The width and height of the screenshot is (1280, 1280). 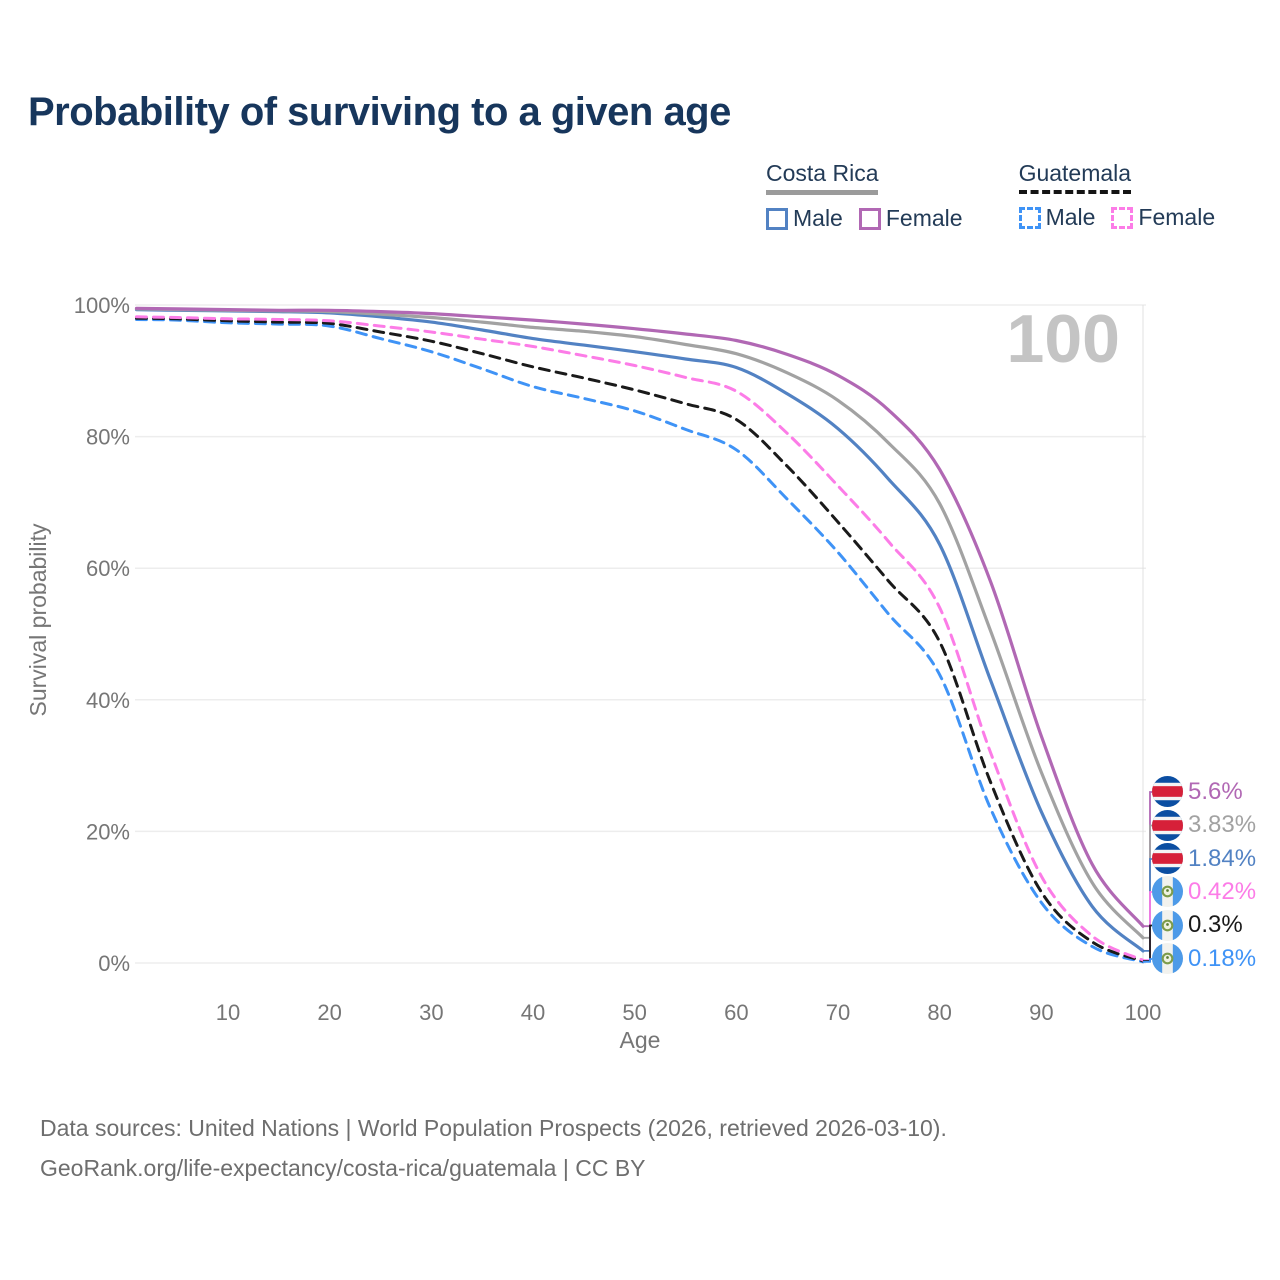 What do you see at coordinates (822, 177) in the screenshot?
I see `legend-header-costa-rica: Costa Rica` at bounding box center [822, 177].